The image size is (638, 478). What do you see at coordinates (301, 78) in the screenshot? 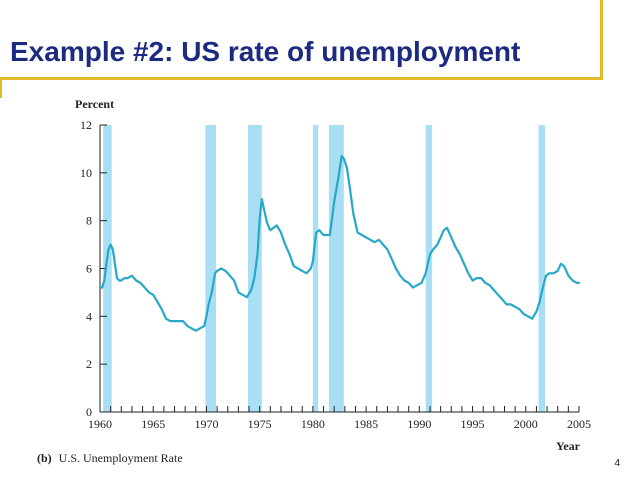
I see `title-underline` at bounding box center [301, 78].